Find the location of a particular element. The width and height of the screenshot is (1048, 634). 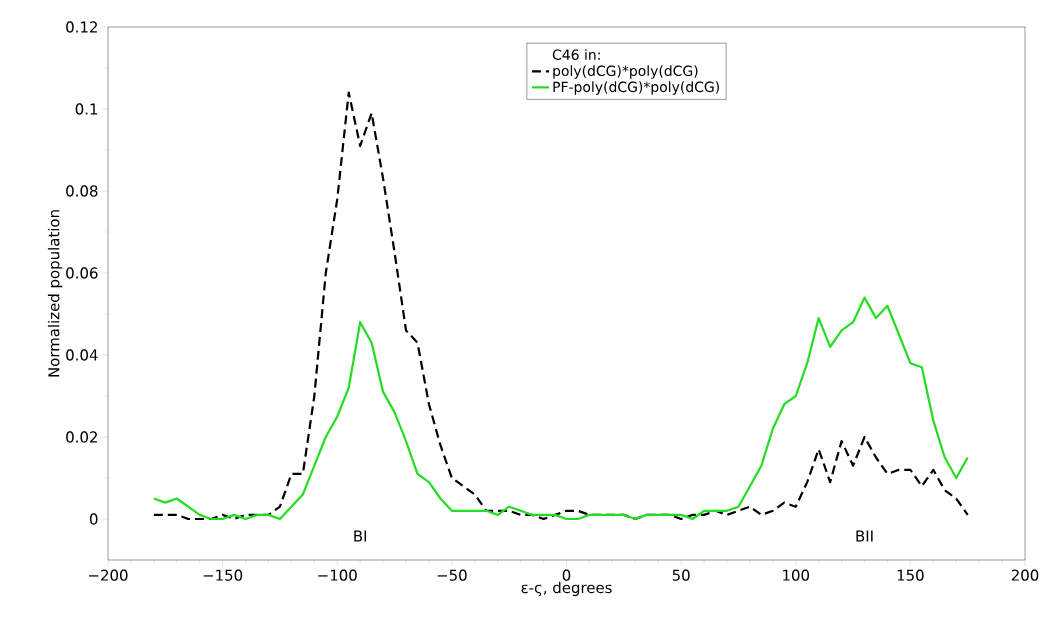

x-tick-label: 0 is located at coordinates (566, 575).